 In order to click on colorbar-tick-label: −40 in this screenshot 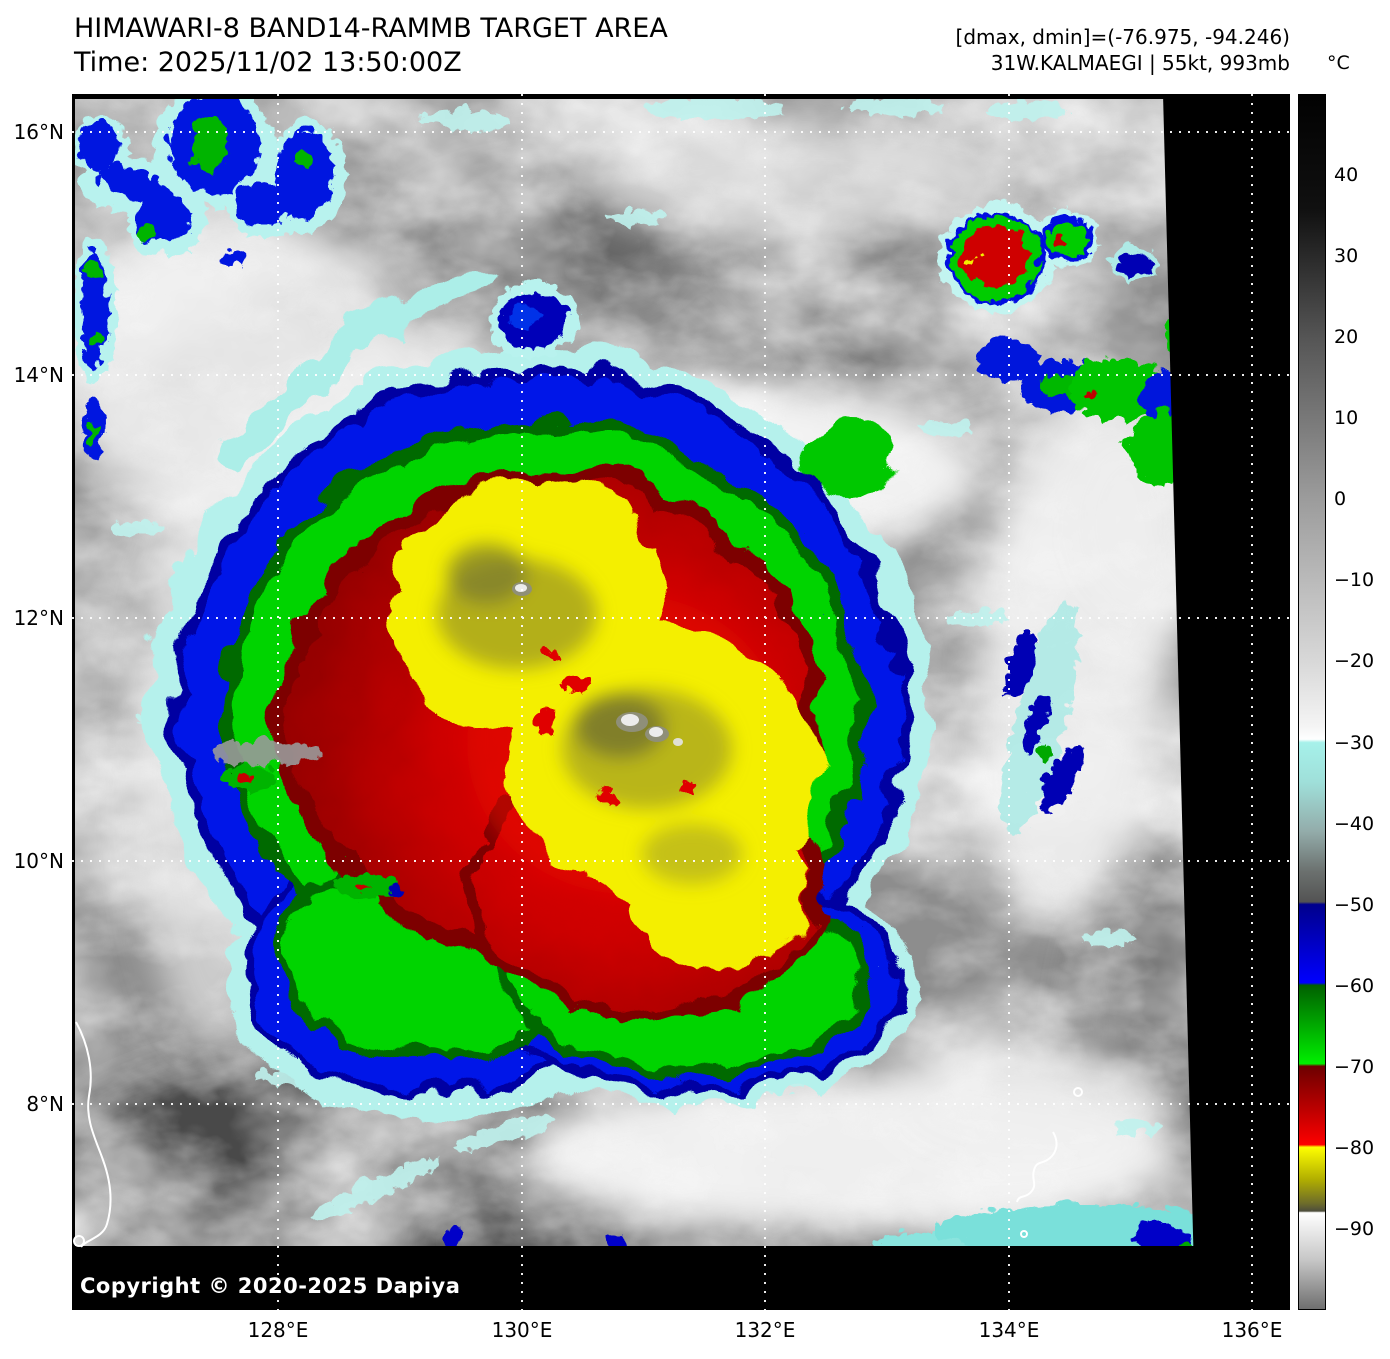, I will do `click(1354, 823)`.